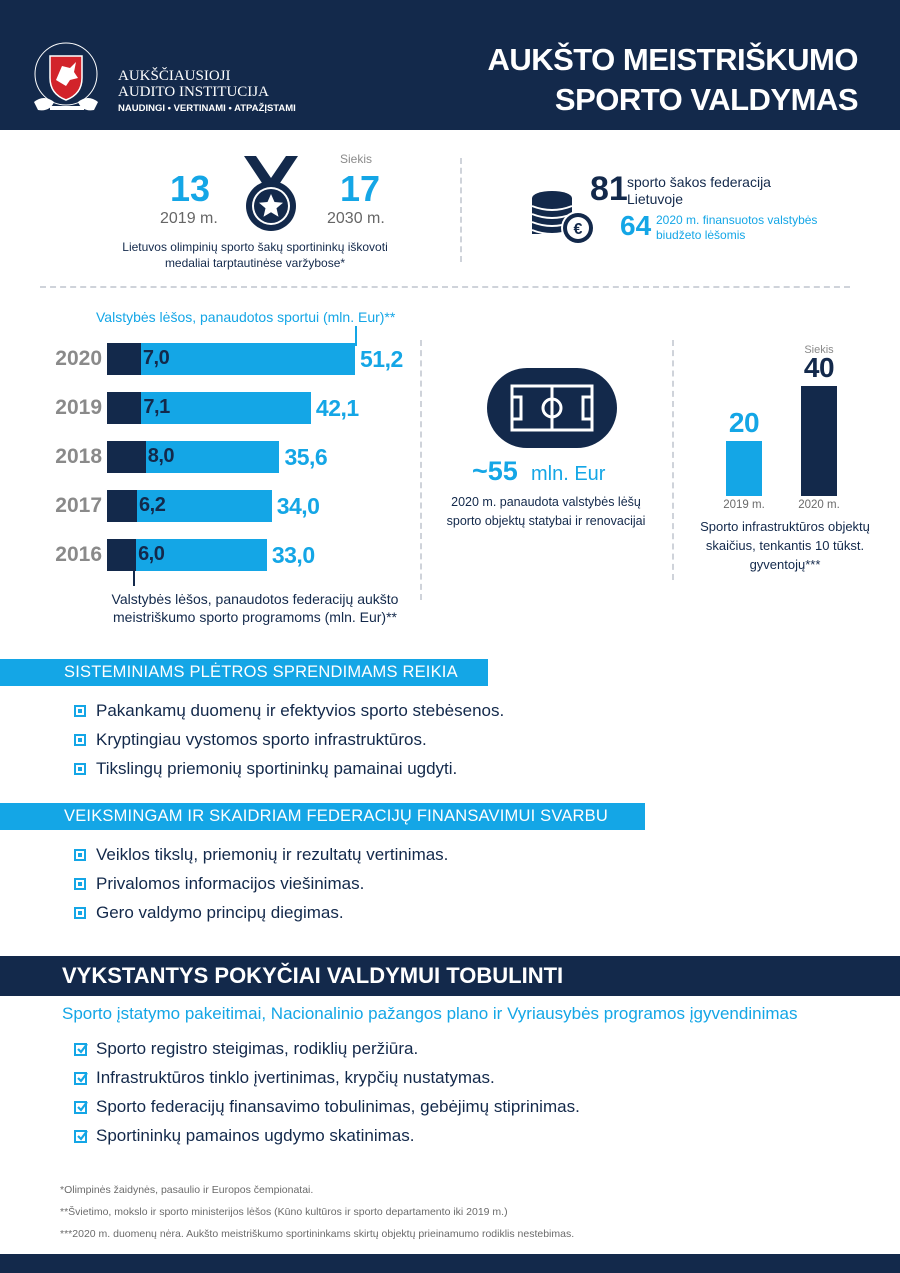  Describe the element at coordinates (699, 182) in the screenshot. I see `federations-count-label-1: sporto šakos federacija` at that location.